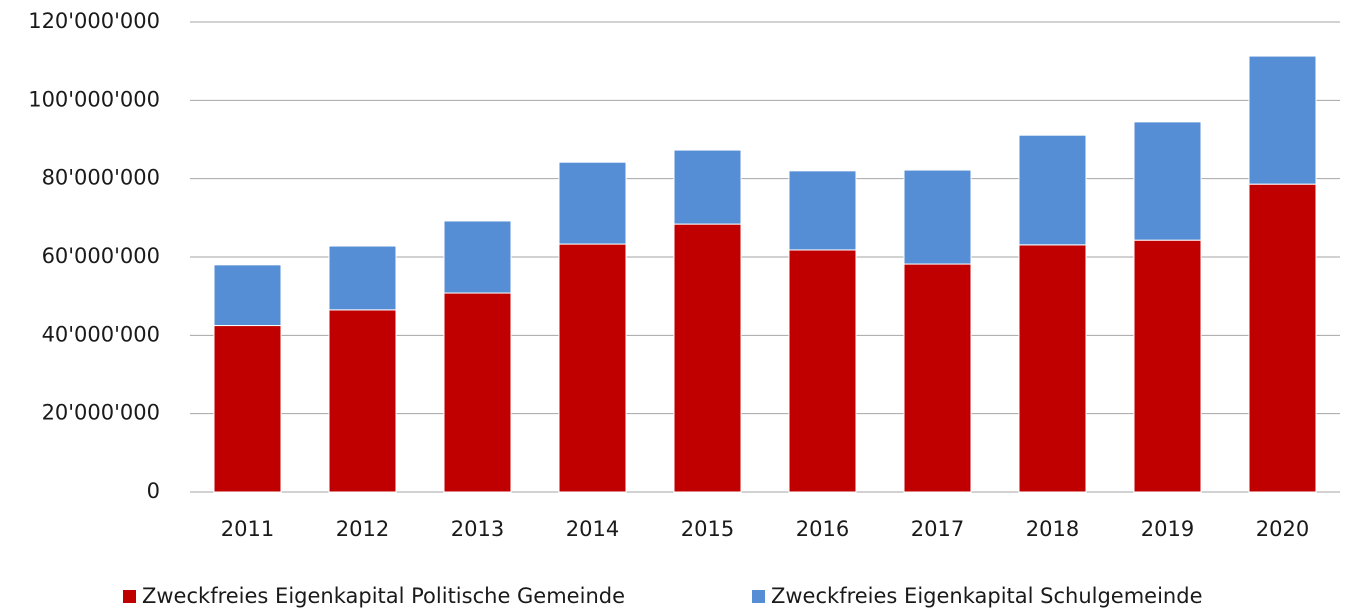 Image resolution: width=1355 pixels, height=611 pixels. I want to click on y-tick-label: 40'000'000, so click(101, 334).